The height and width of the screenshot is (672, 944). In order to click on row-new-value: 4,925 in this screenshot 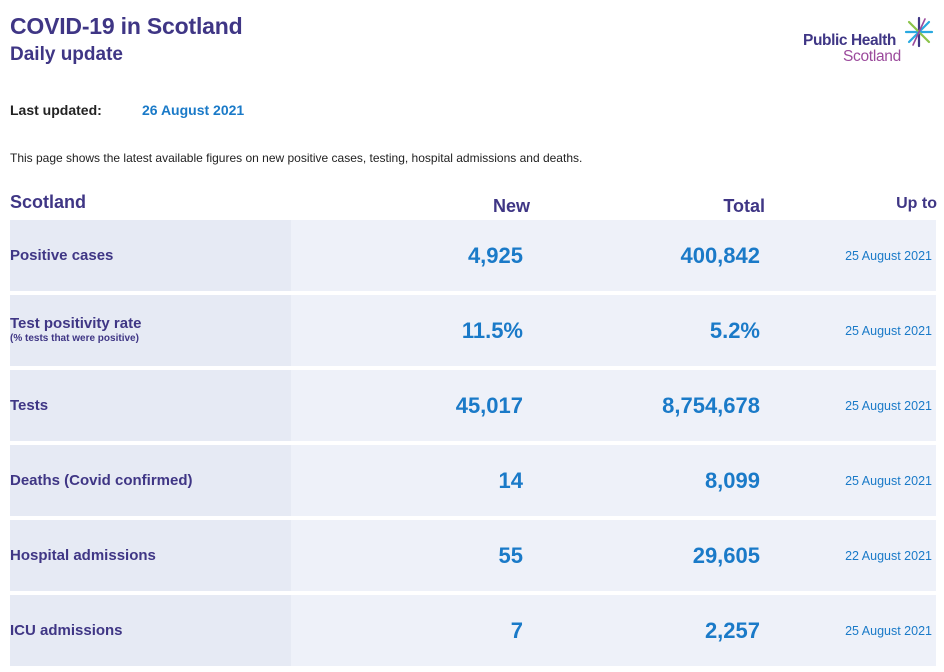, I will do `click(495, 255)`.